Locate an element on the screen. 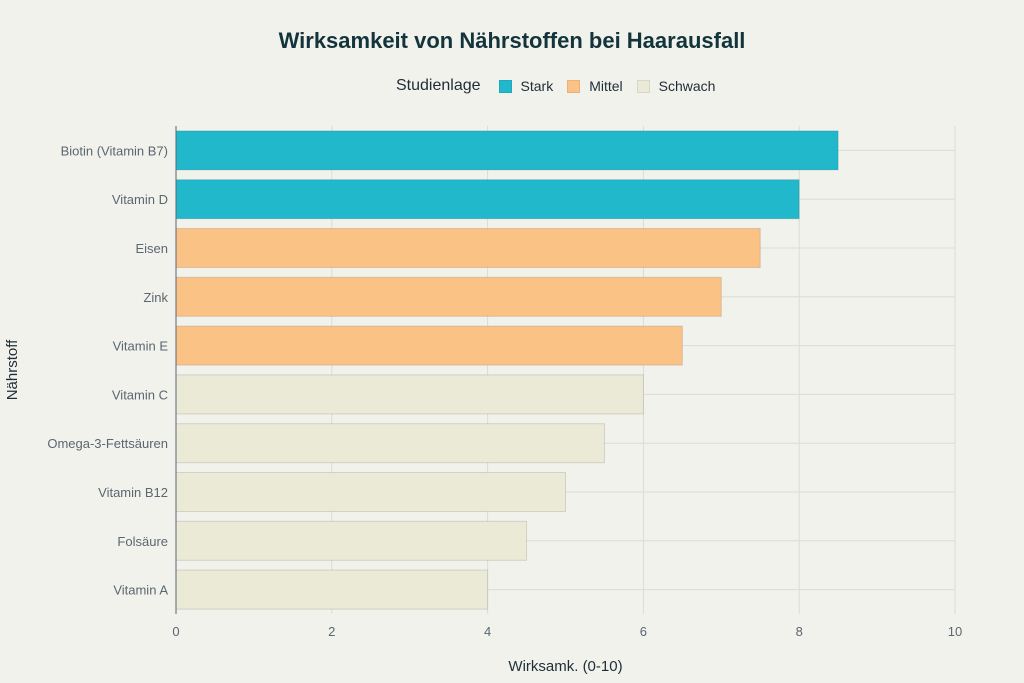 Image resolution: width=1024 pixels, height=683 pixels. legend-item-stark: Stark is located at coordinates (526, 86).